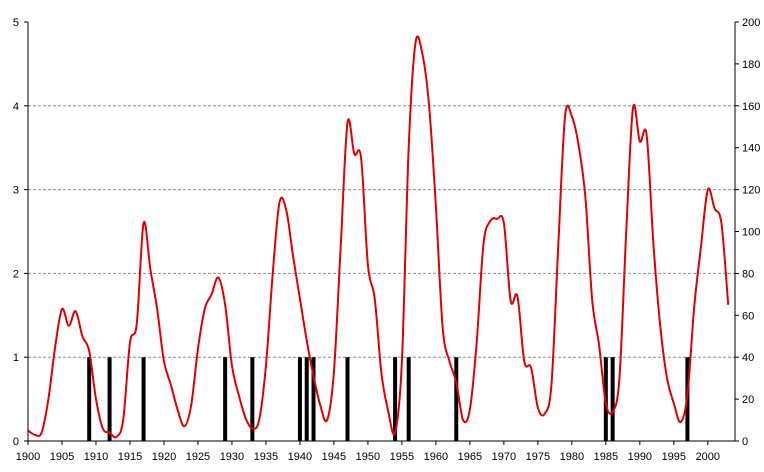 The width and height of the screenshot is (764, 472). I want to click on x-tick-label-1915: 1915, so click(130, 457).